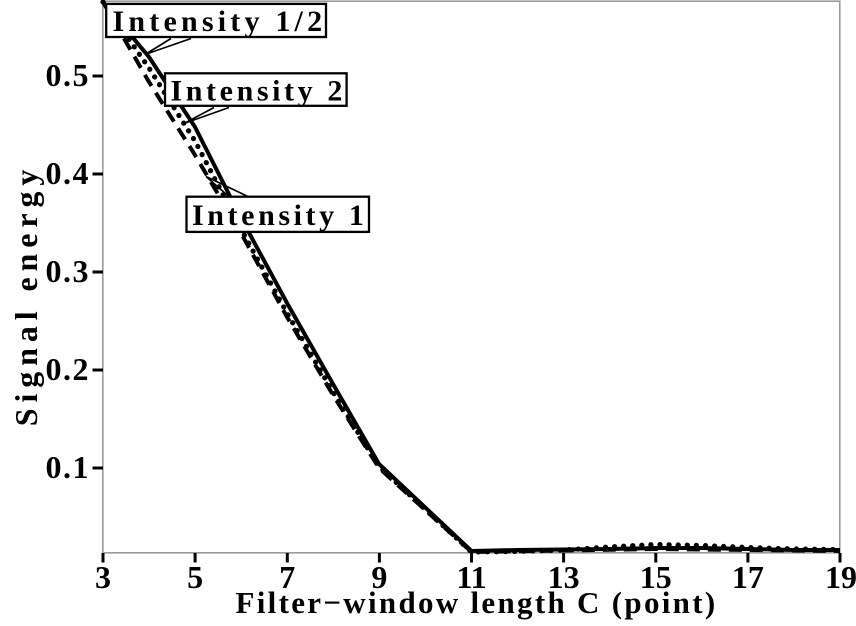 The height and width of the screenshot is (626, 856). Describe the element at coordinates (379, 577) in the screenshot. I see `svg-text: 9` at that location.